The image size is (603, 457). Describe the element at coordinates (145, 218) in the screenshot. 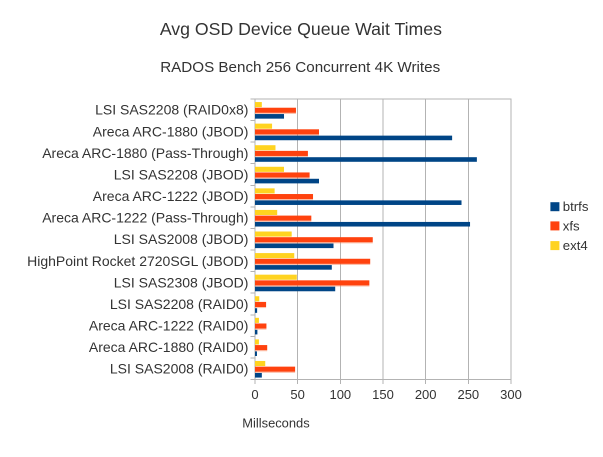

I see `svg-text: Areca ARC-1222 (Pass-Through)` at that location.